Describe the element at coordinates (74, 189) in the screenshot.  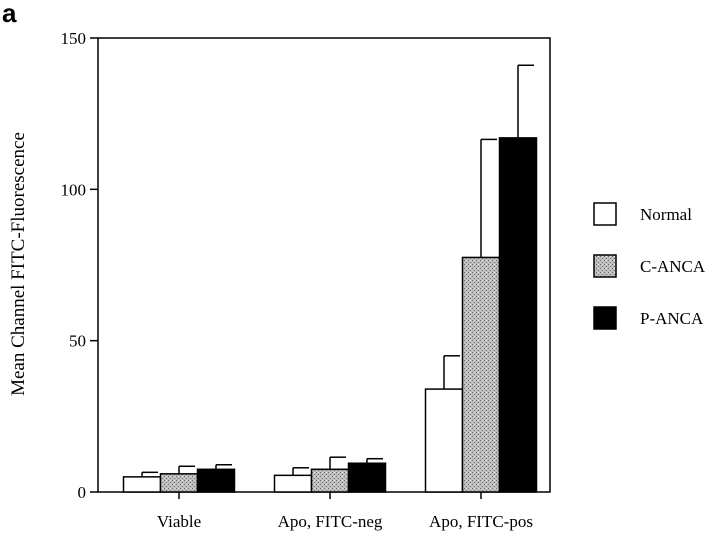
I see `y-tick-label-100: 100` at that location.